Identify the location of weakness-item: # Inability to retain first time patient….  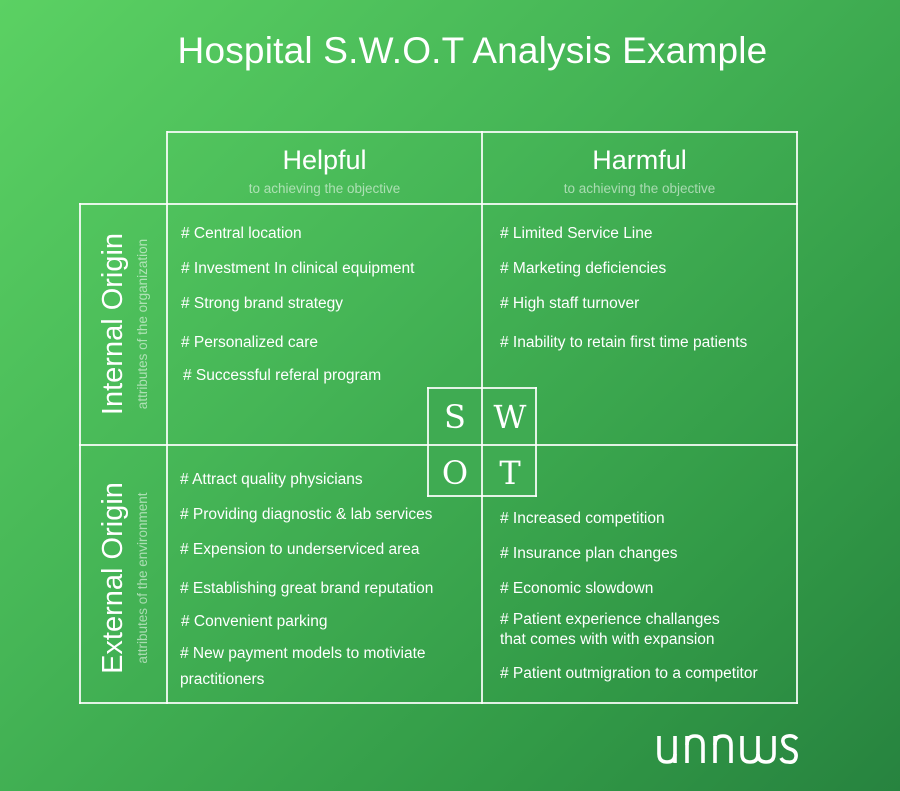
(624, 342).